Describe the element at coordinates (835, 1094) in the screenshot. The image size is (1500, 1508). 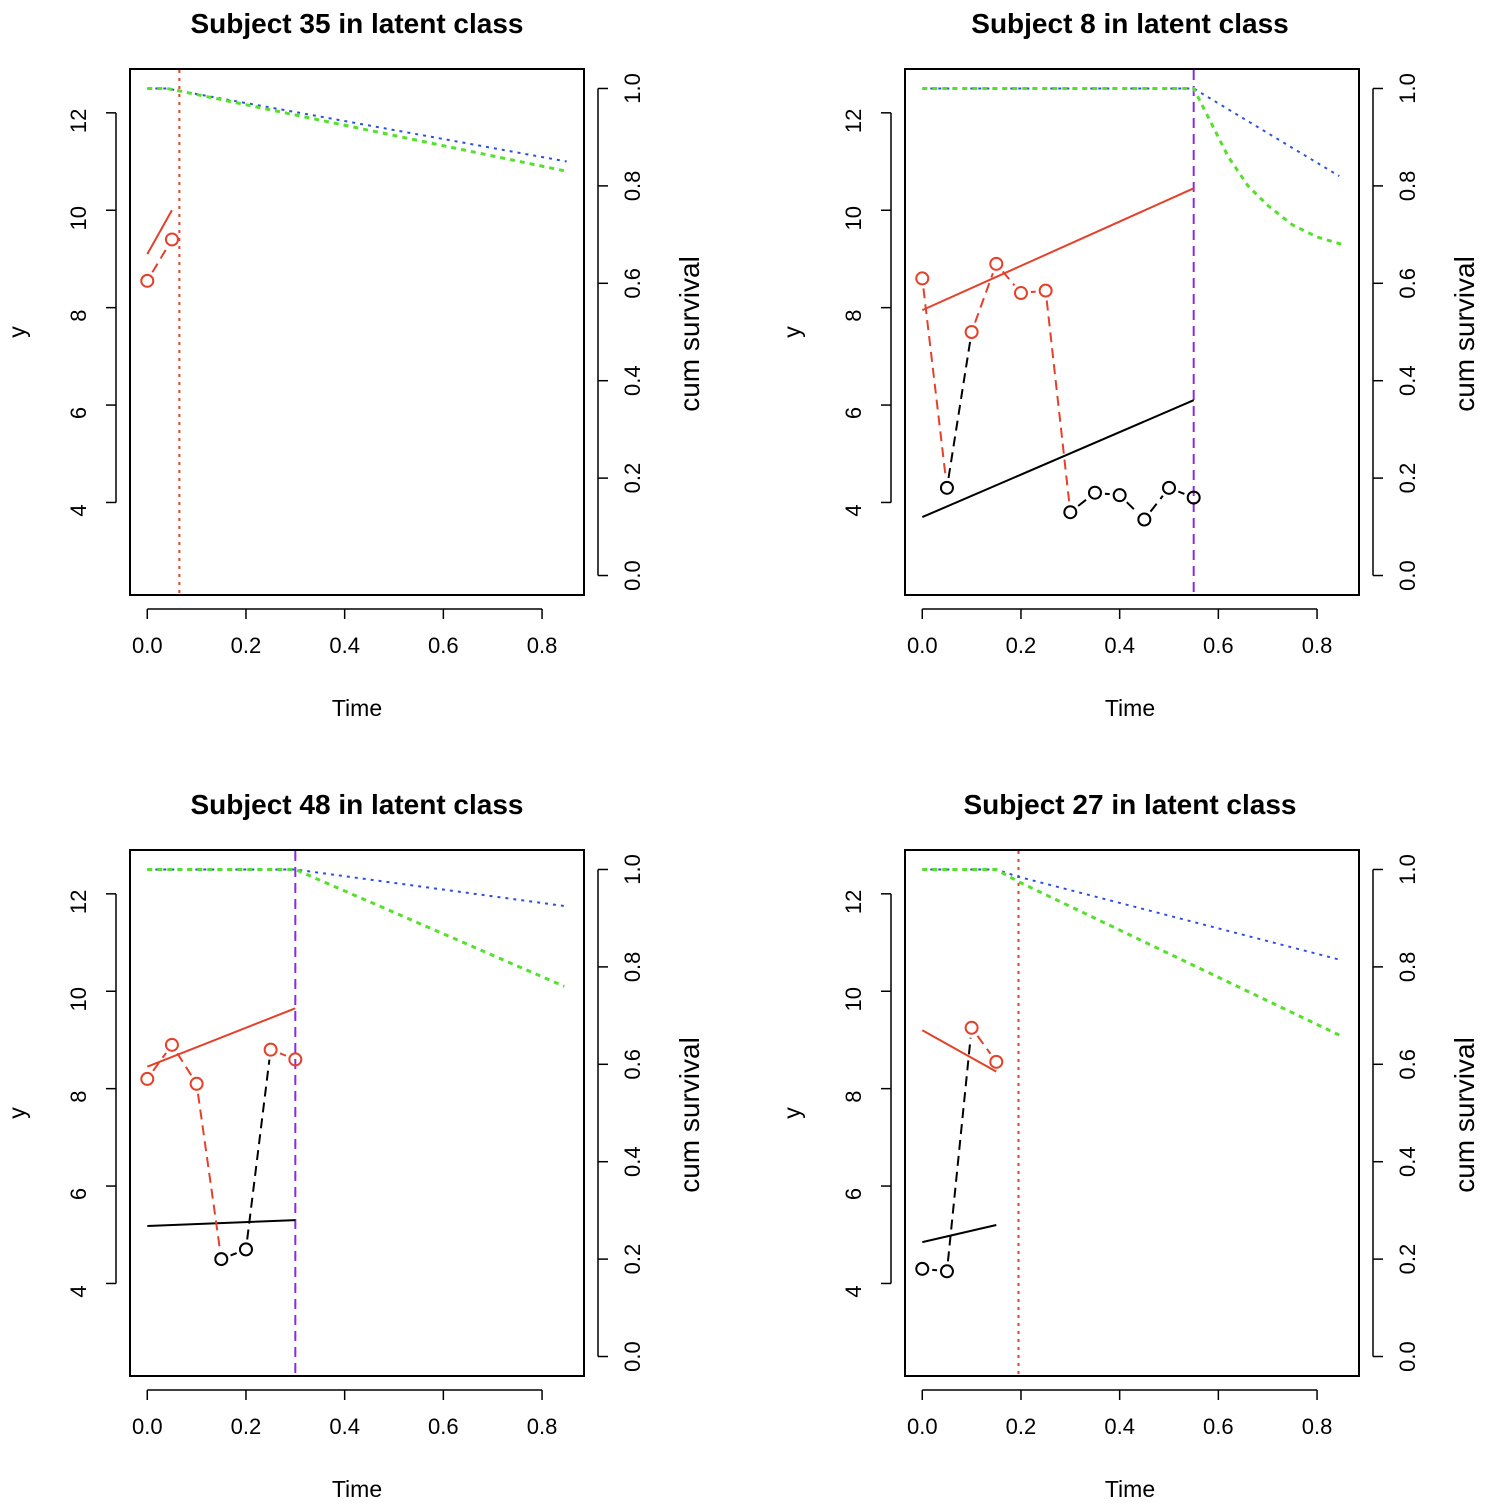
I see `y-axis: 4 6 8 10 12 y` at that location.